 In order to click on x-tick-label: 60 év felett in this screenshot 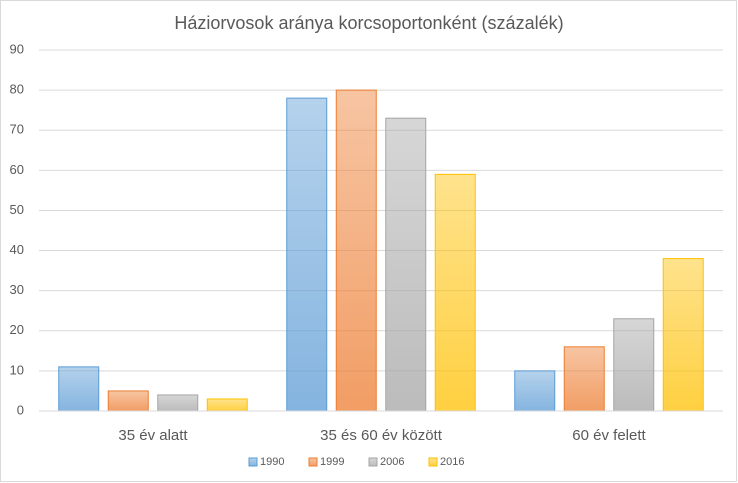, I will do `click(609, 435)`.